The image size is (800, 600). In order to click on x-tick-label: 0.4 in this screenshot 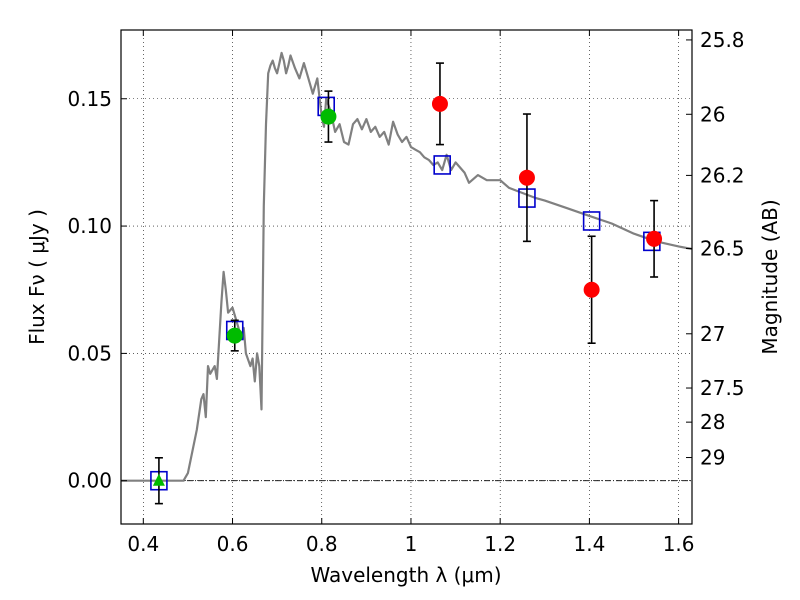, I will do `click(143, 544)`.